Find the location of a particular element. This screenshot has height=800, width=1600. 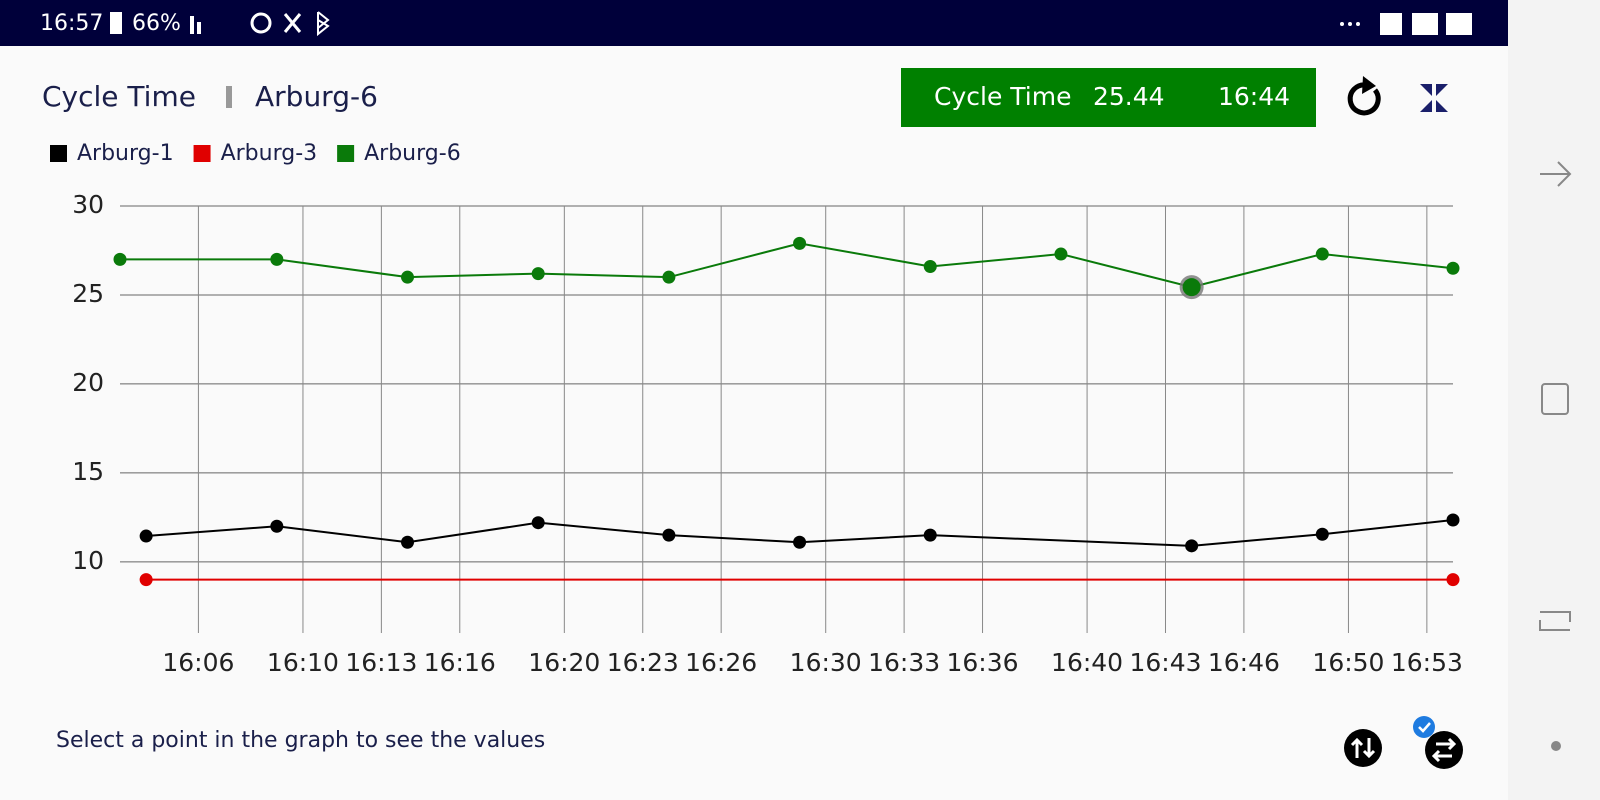

info-box is located at coordinates (1108, 97).